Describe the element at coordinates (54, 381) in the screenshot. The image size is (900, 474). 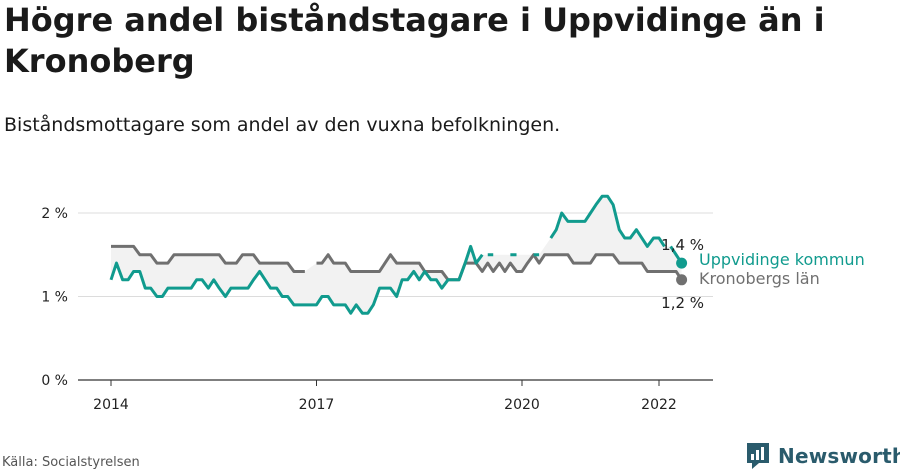
I see `y-tick-label: 0 %` at that location.